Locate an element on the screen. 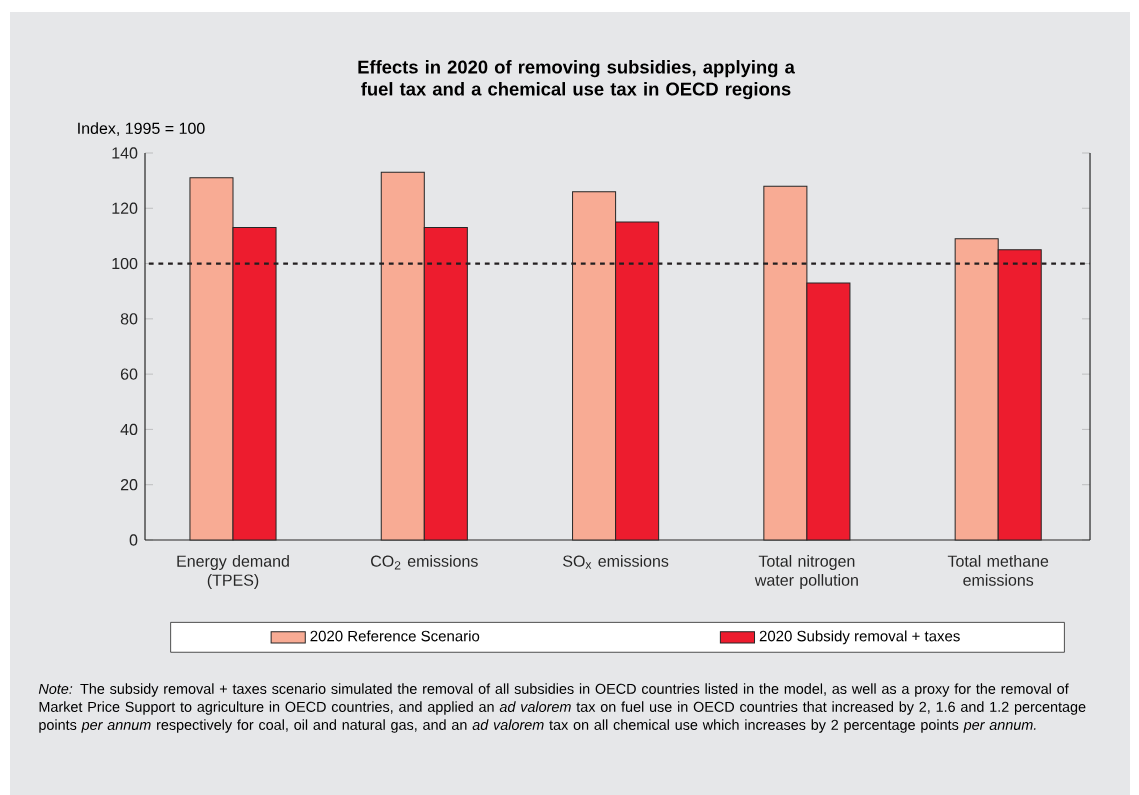 The width and height of the screenshot is (1139, 795). y-tick-label: 120 is located at coordinates (125, 208).